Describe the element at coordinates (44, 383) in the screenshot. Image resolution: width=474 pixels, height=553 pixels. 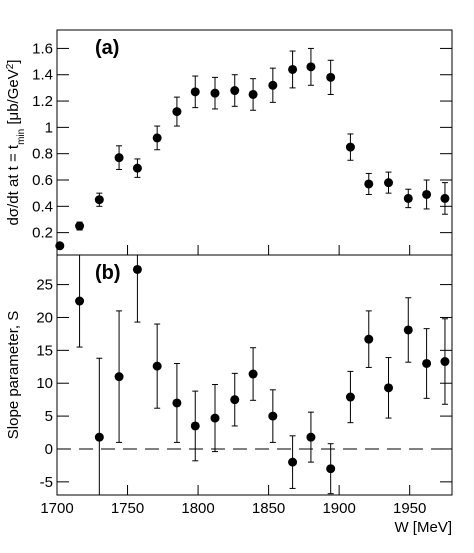
I see `y-tick-label: 10` at that location.